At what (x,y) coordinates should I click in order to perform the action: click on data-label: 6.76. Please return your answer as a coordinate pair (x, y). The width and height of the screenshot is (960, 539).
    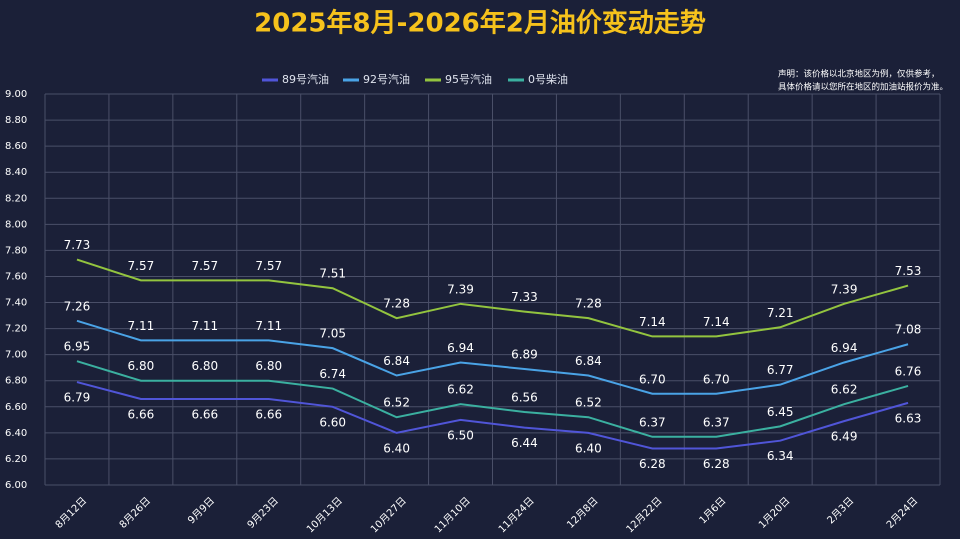
    Looking at the image, I should click on (908, 371).